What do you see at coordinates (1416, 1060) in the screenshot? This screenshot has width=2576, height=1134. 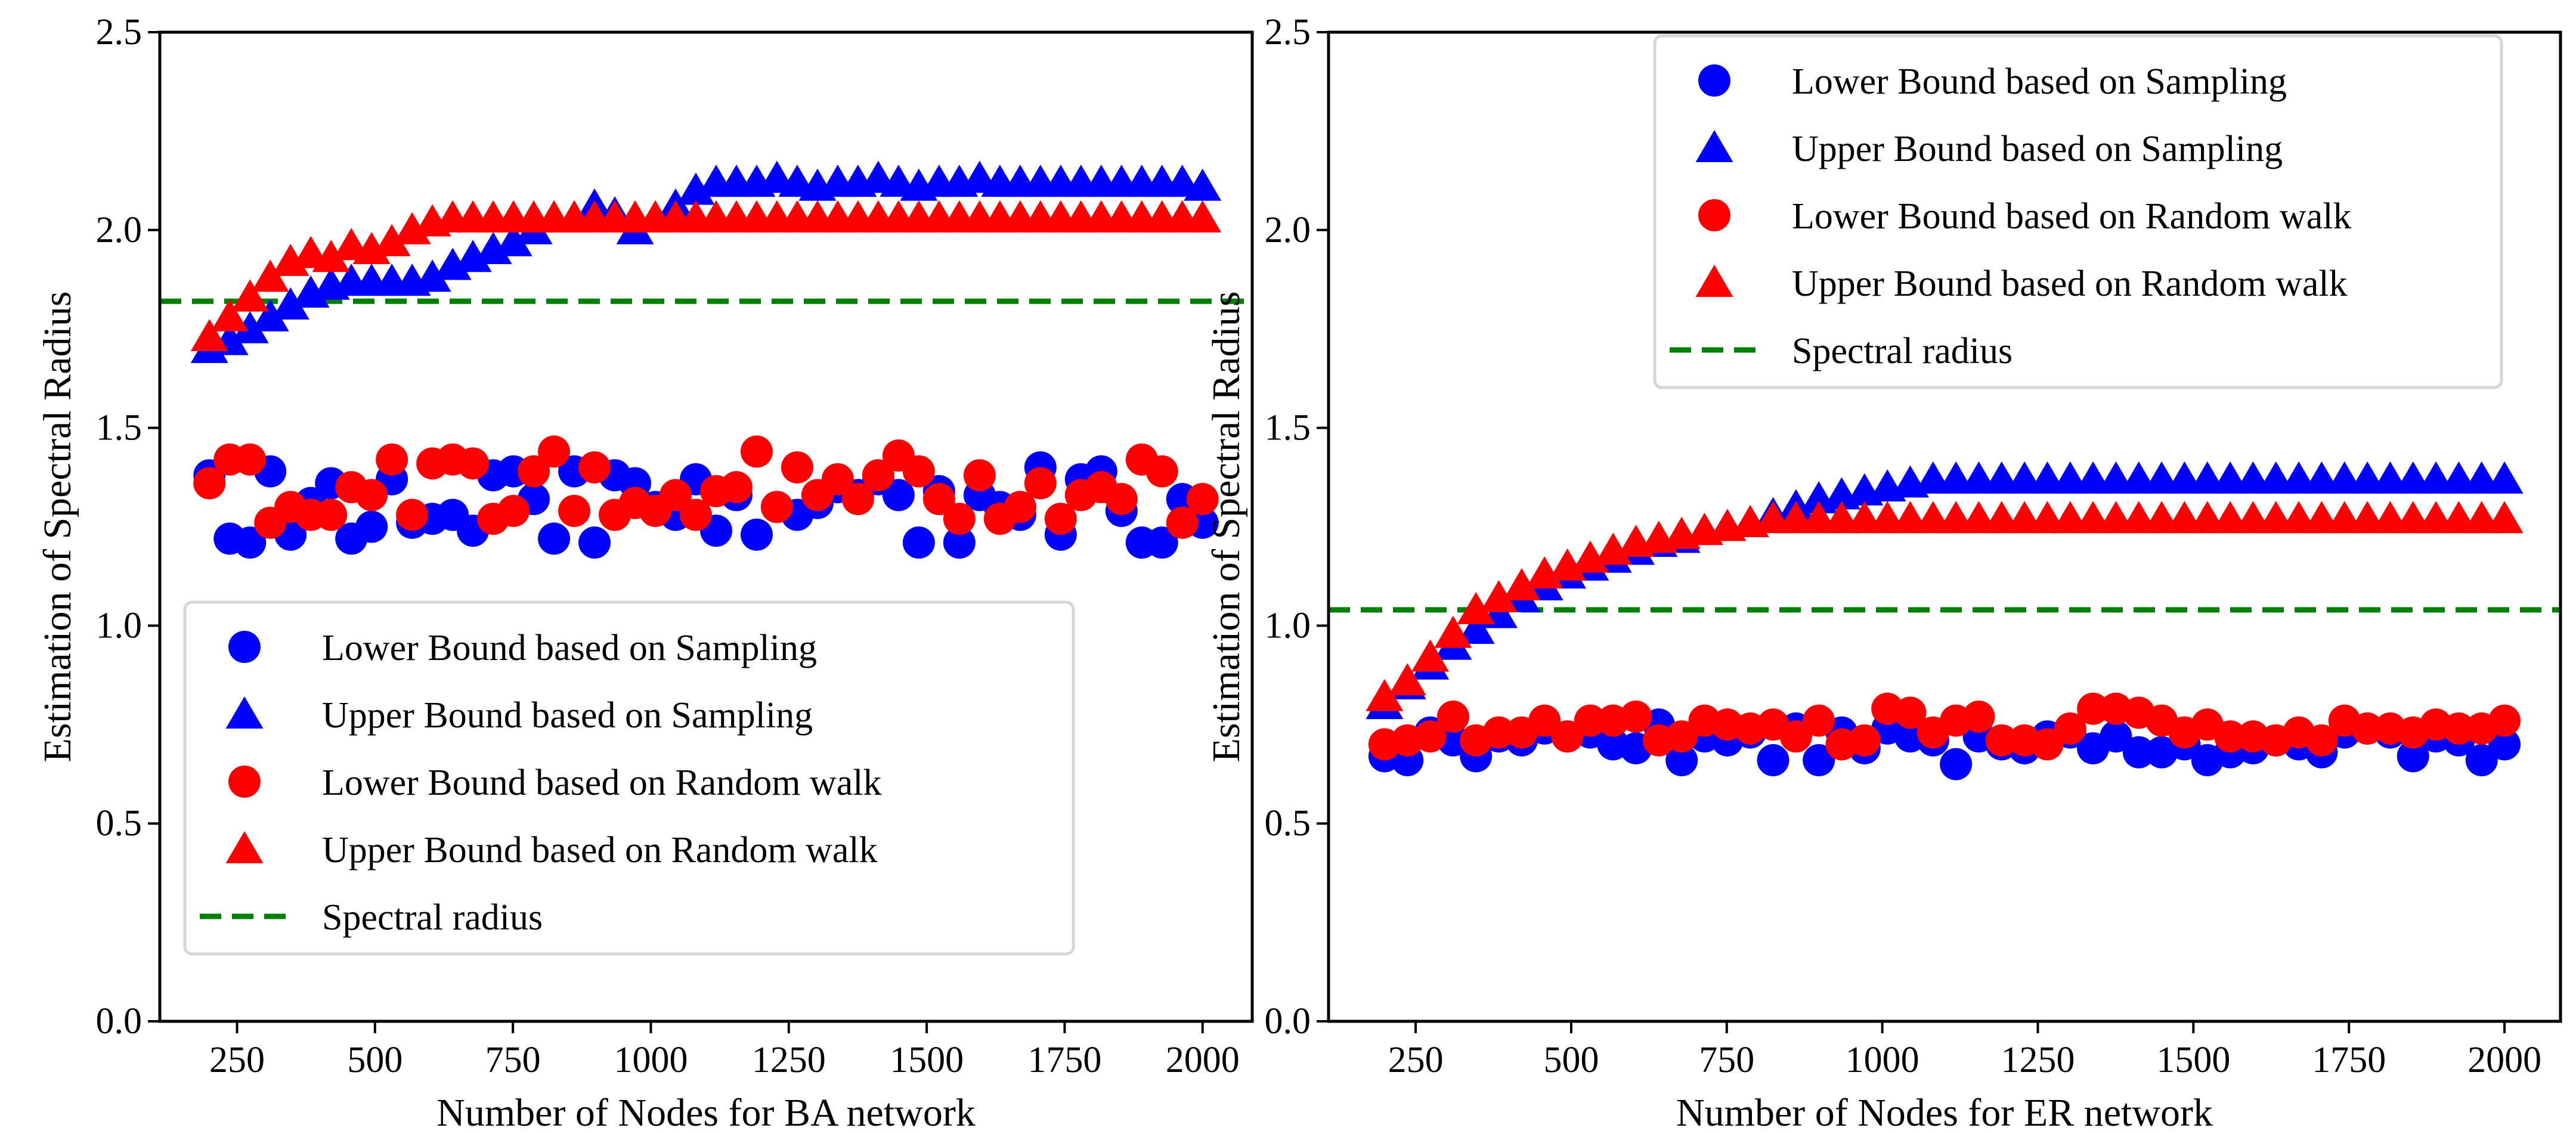 I see `x-tick-label: 250` at bounding box center [1416, 1060].